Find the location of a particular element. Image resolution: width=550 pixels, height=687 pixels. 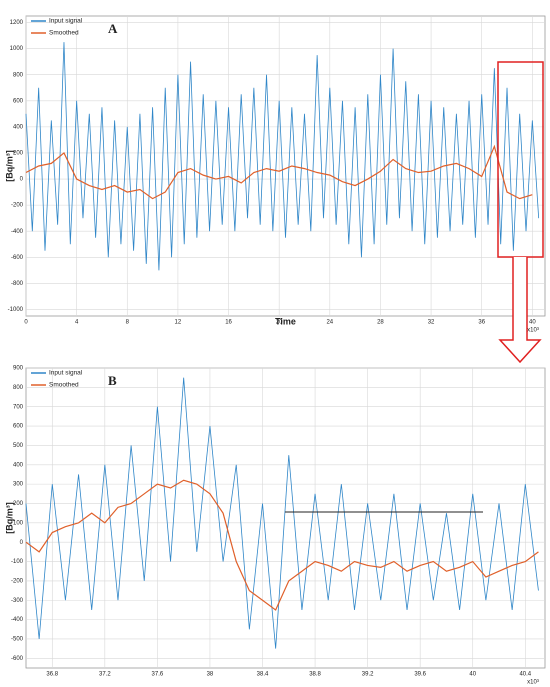

x-tick-label: 8 is located at coordinates (128, 323).